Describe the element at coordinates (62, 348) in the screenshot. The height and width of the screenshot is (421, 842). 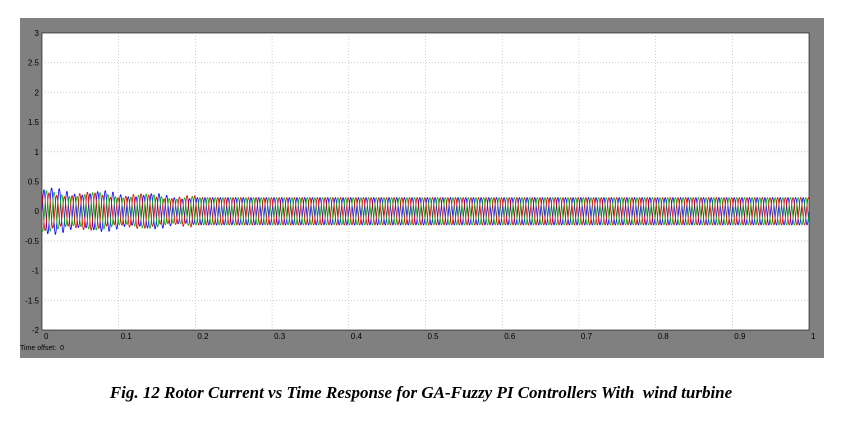
I see `time-offset-value: 0` at that location.